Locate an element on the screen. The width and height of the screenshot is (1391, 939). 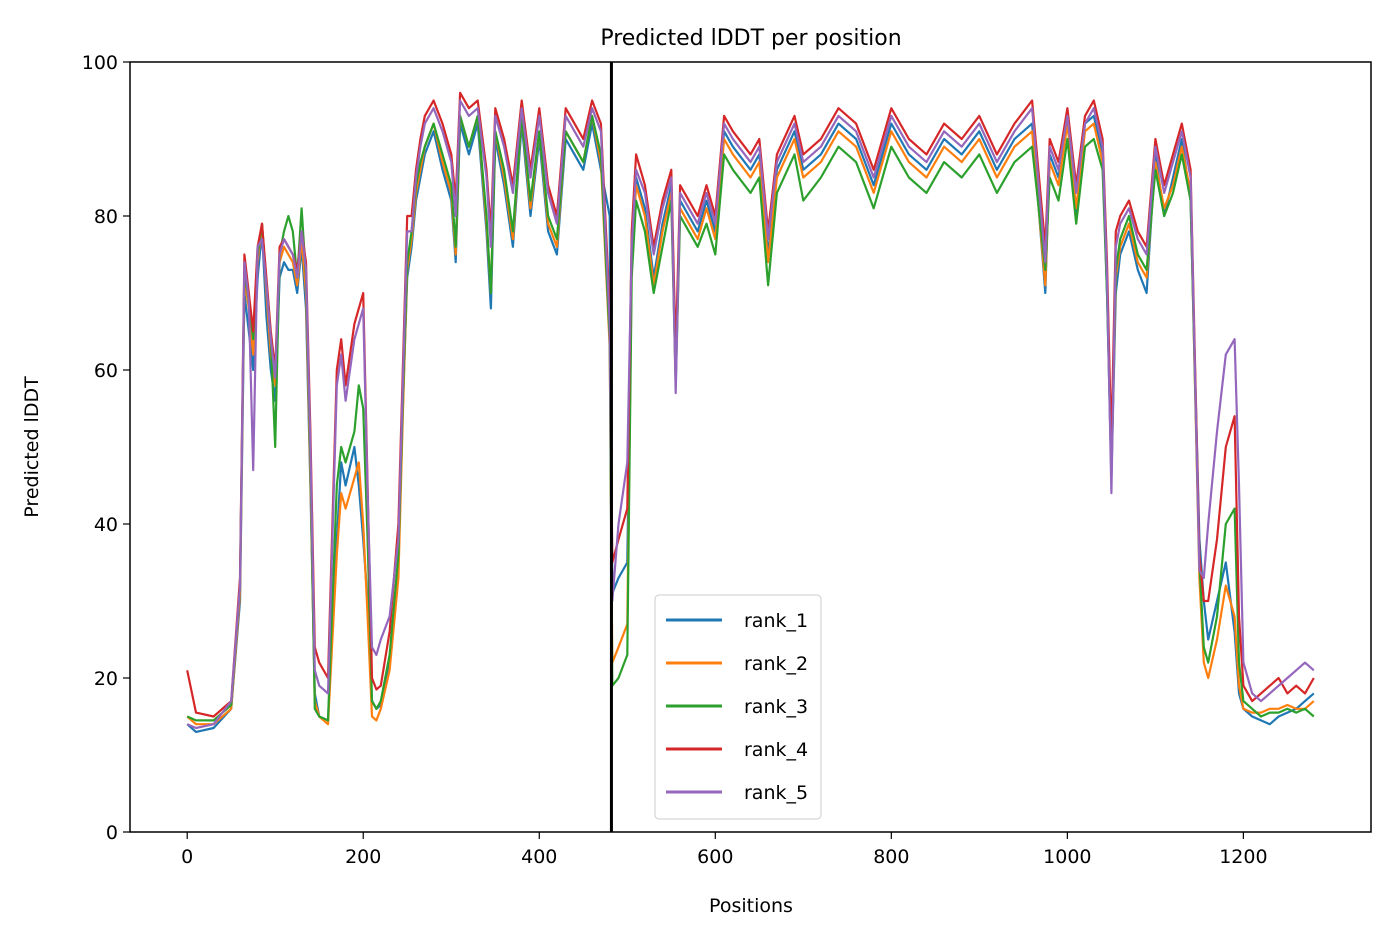
y-axis-label: Predicted lDDT is located at coordinates (32, 447).